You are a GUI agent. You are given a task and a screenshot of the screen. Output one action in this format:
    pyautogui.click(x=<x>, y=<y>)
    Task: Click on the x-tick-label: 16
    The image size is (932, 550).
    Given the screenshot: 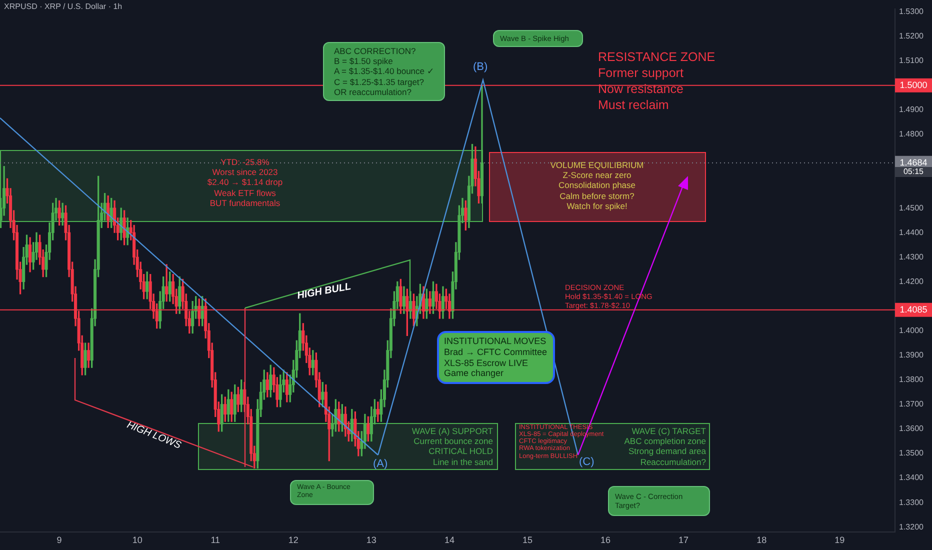 What is the action you would take?
    pyautogui.click(x=605, y=539)
    